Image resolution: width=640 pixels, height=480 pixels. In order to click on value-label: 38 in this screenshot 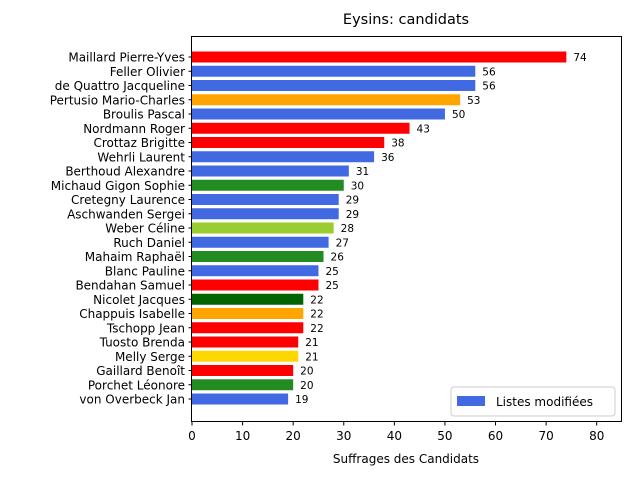, I will do `click(397, 144)`.